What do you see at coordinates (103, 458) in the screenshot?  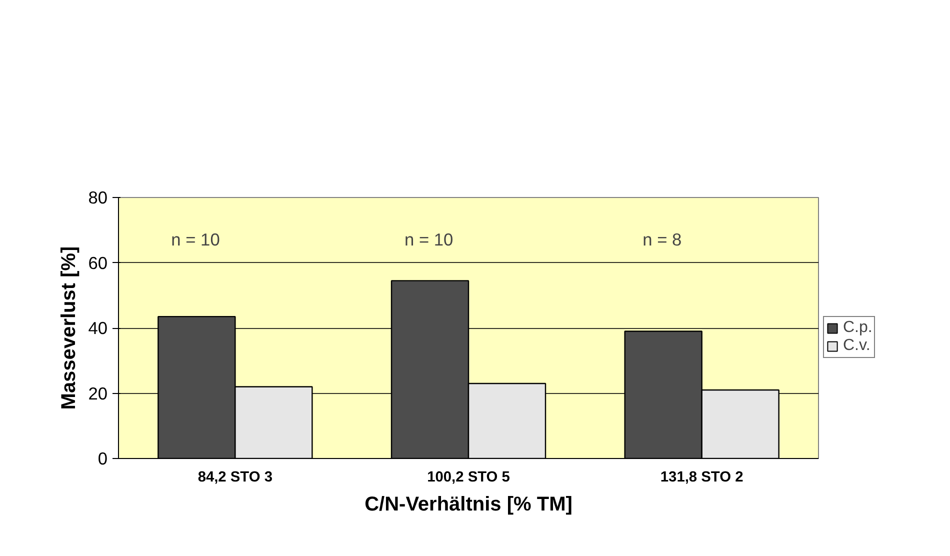 I see `y-tick-label: 0` at bounding box center [103, 458].